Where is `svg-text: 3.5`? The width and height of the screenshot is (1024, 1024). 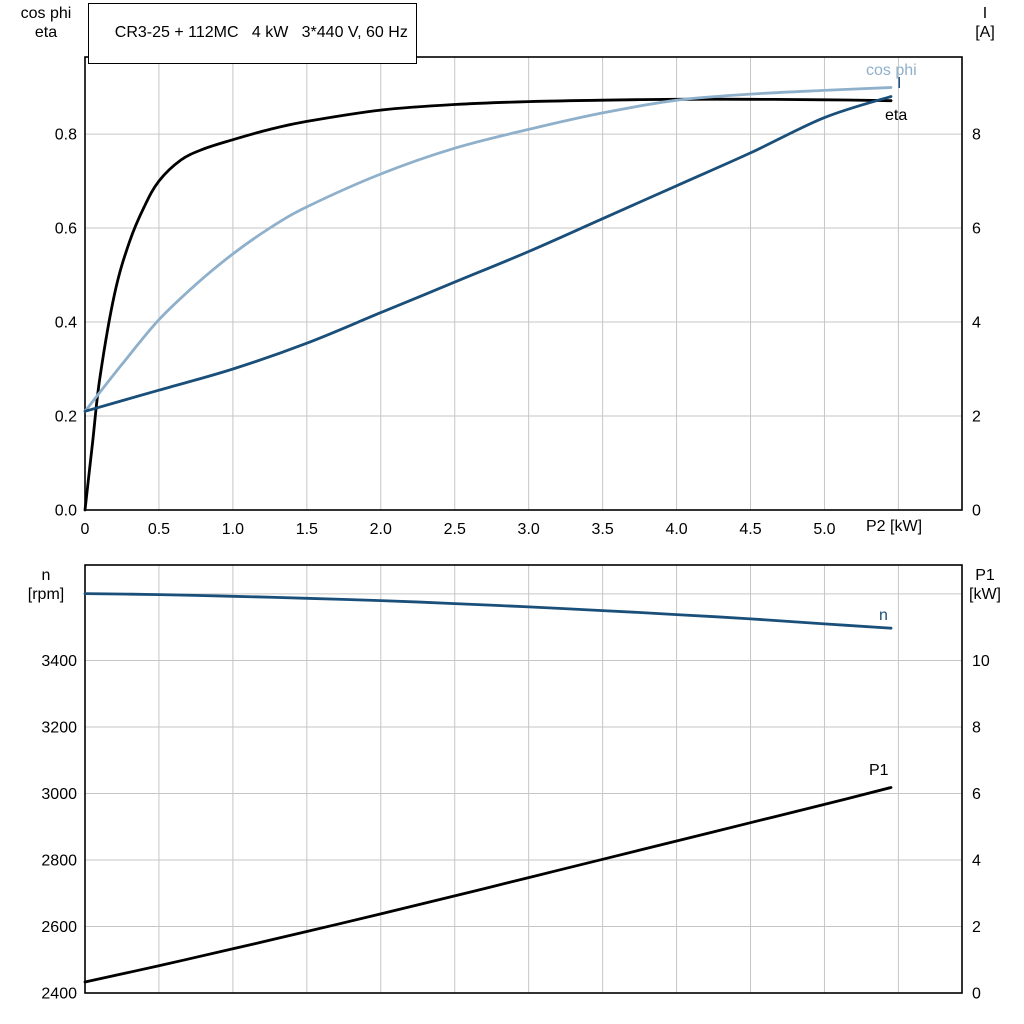
svg-text: 3.5 is located at coordinates (602, 529).